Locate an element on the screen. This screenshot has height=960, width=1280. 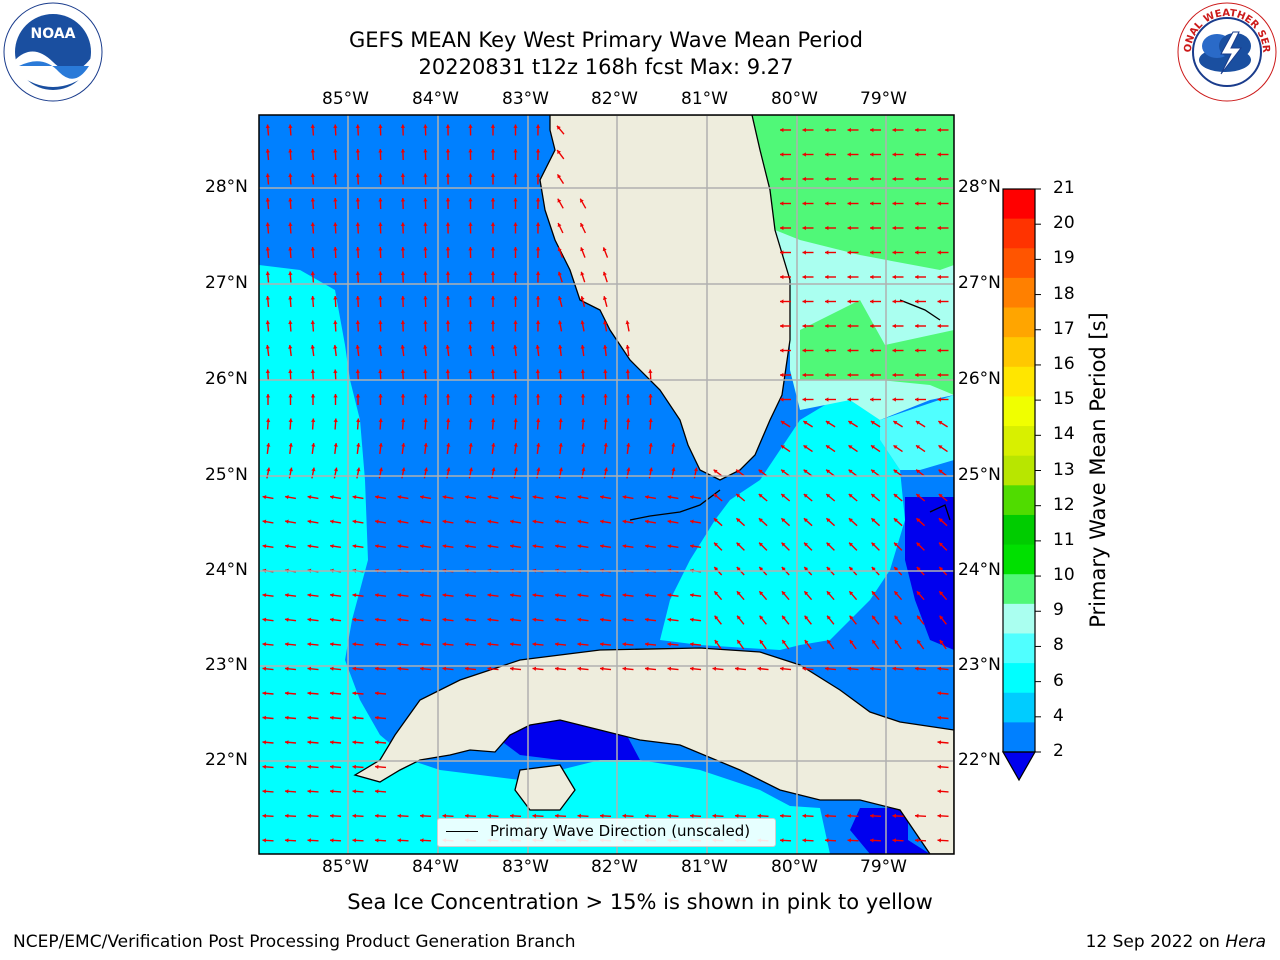
lon-label-bottom: 80°W is located at coordinates (794, 867).